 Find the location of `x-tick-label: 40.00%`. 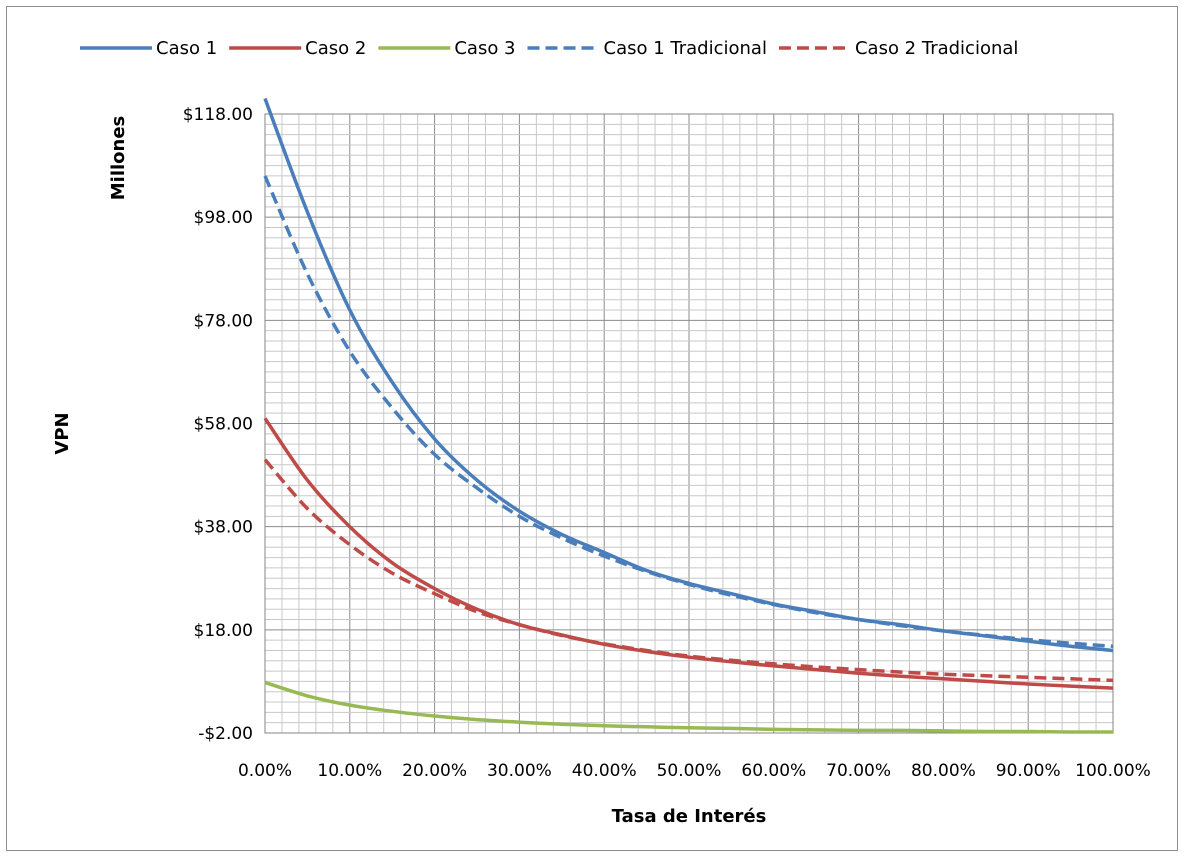

x-tick-label: 40.00% is located at coordinates (604, 771).